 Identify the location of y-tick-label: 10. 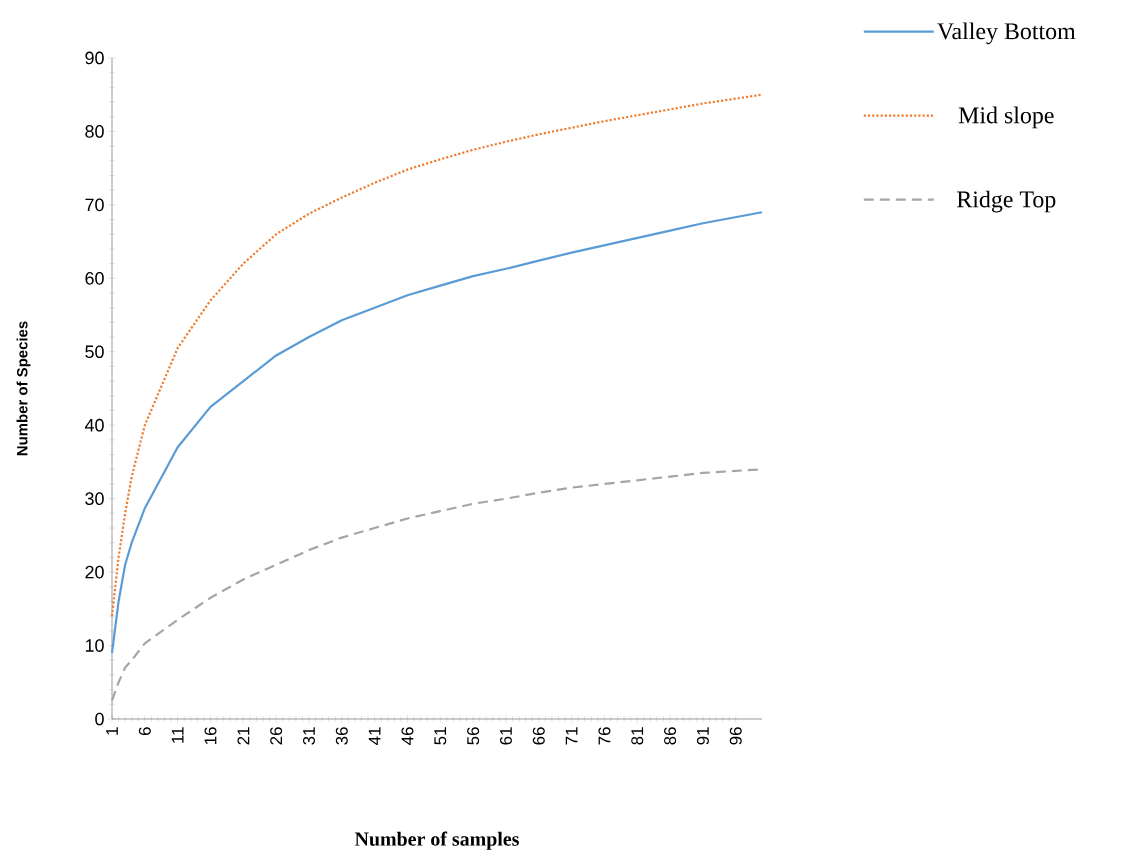
(94, 645).